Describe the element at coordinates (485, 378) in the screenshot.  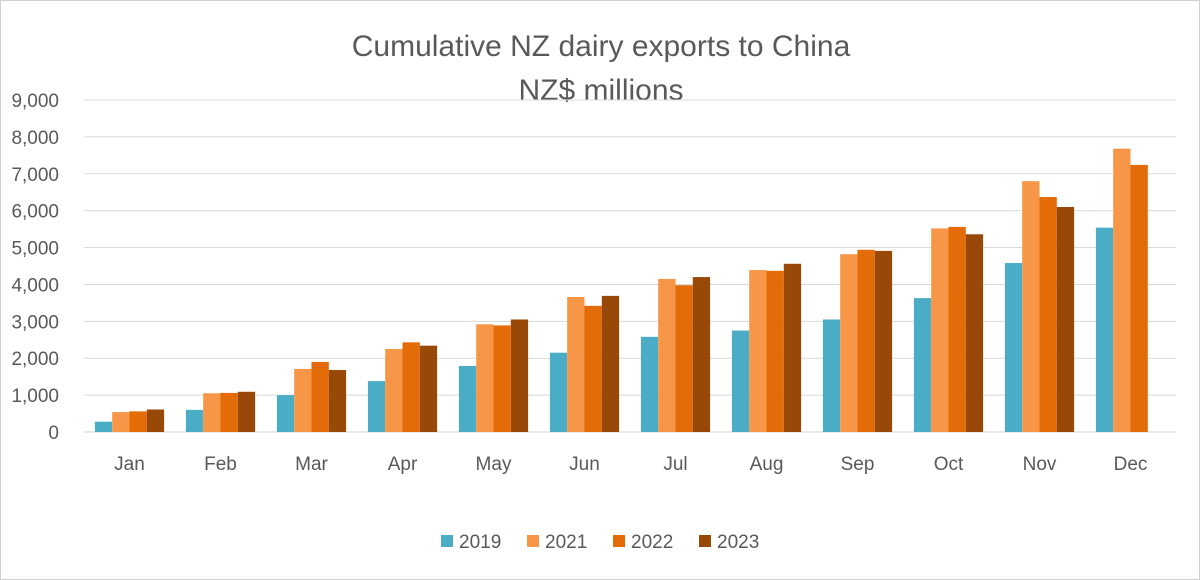
I see `bar-2021-may` at that location.